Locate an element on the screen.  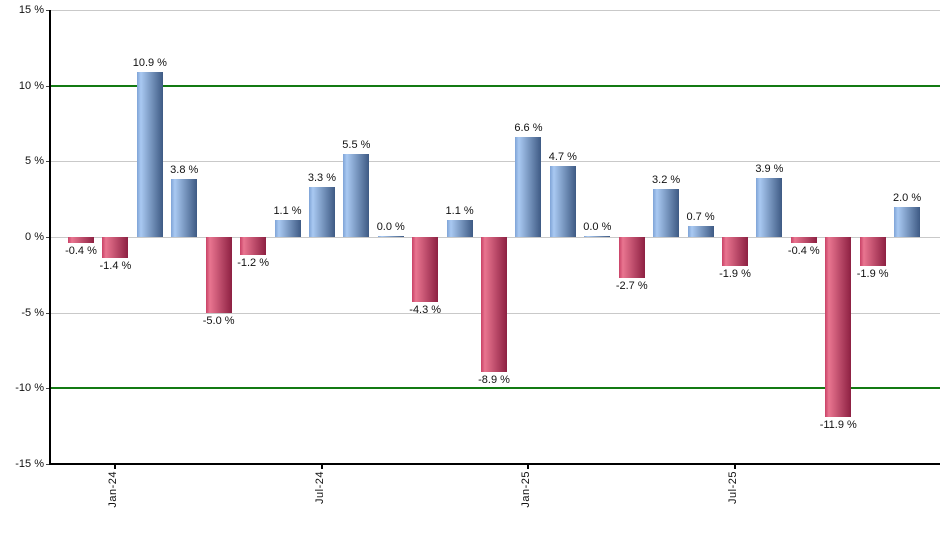
x-tick-label: Jul-24 is located at coordinates (319, 487).